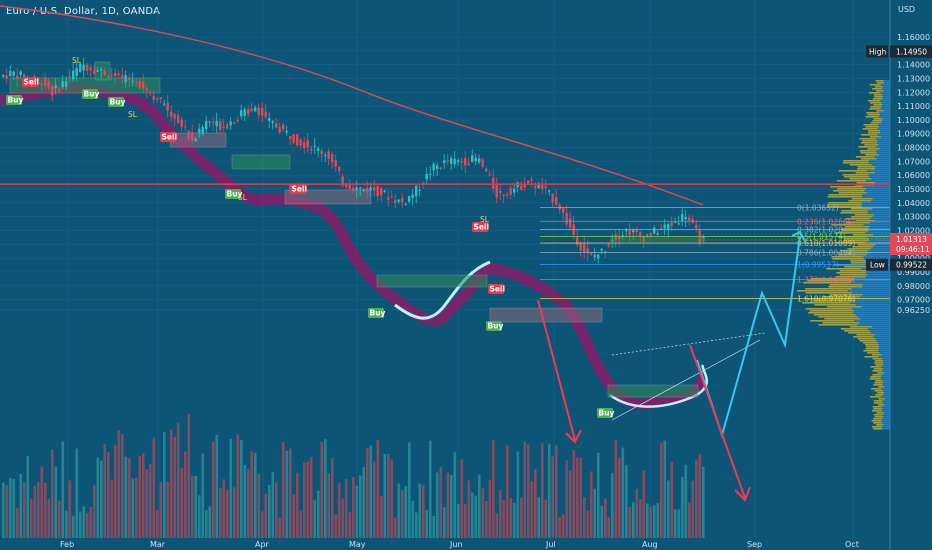  I want to click on sell-signal-label: Sell, so click(498, 289).